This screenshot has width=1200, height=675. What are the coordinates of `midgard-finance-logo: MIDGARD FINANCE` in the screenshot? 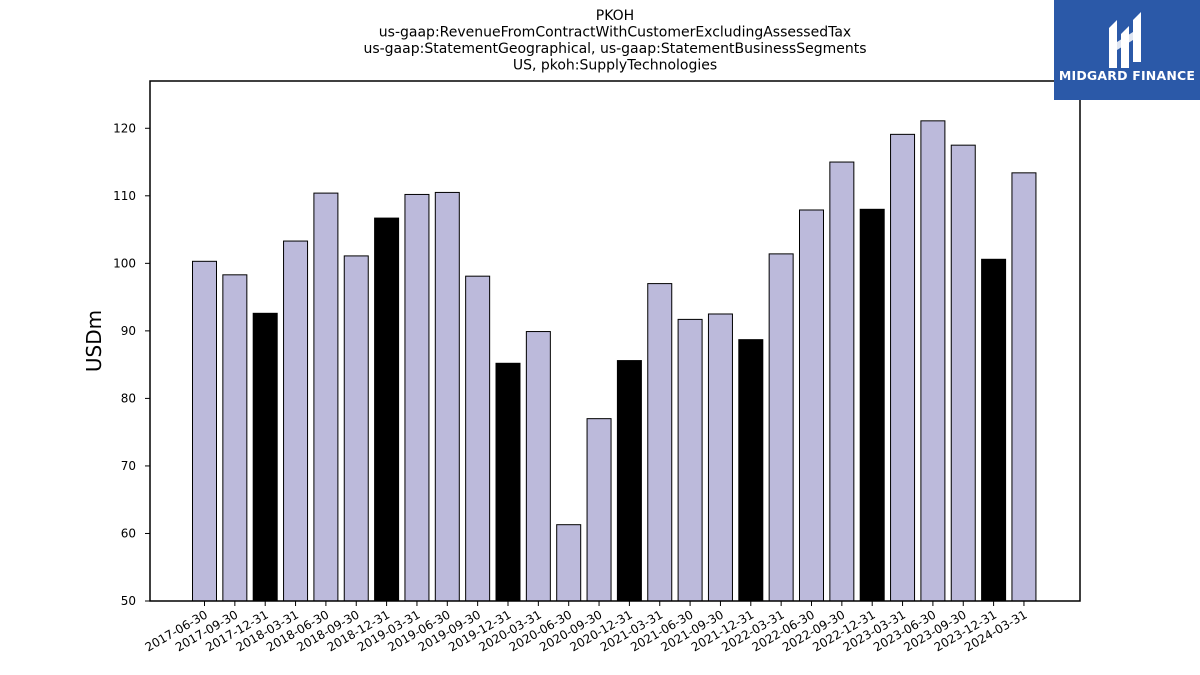 It's located at (1127, 50).